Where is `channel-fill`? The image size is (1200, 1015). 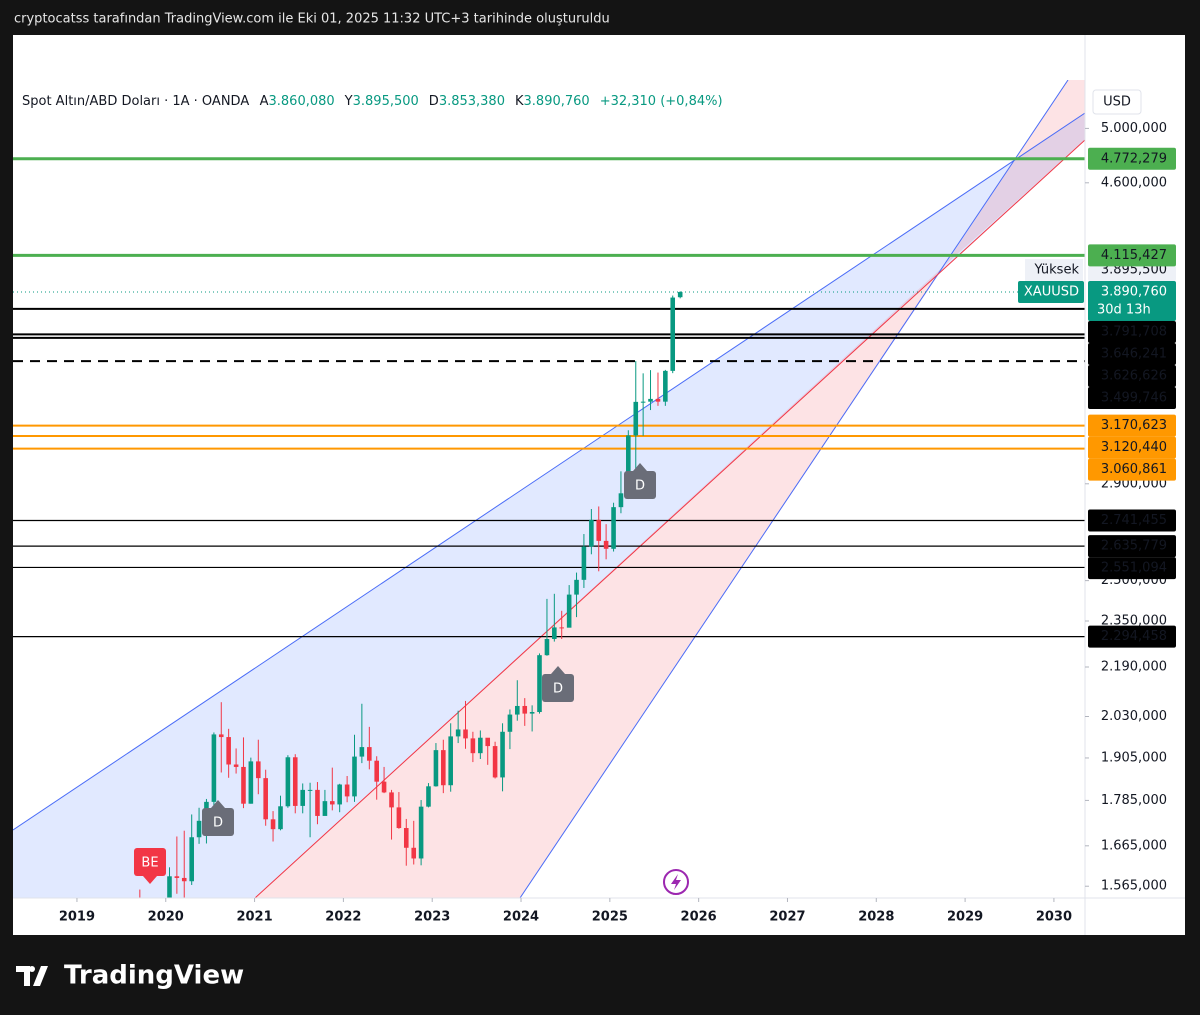
channel-fill is located at coordinates (1015, 172).